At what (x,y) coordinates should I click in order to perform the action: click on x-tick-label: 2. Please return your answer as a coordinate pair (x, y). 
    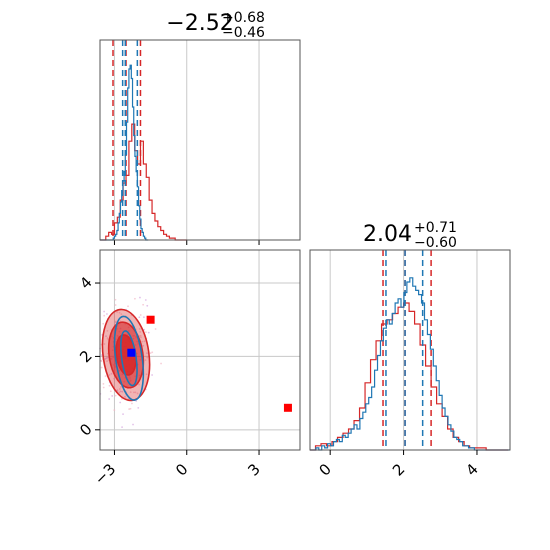
    Looking at the image, I should click on (398, 469).